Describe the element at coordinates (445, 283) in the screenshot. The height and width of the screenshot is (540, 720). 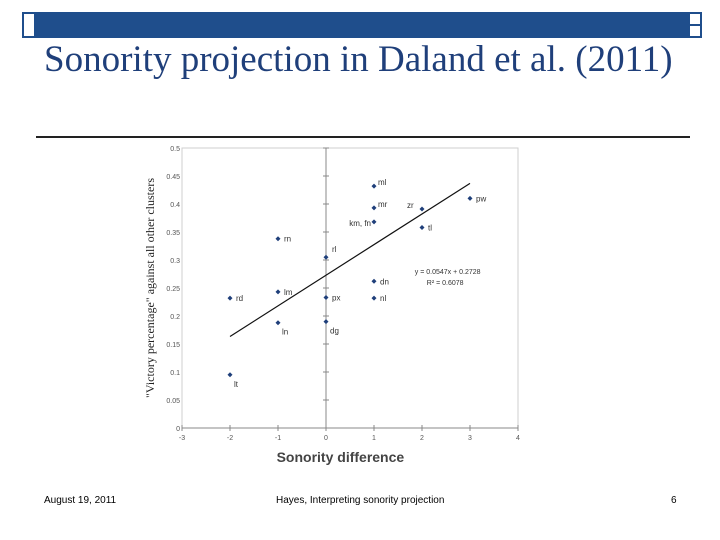
I see `r-squared-label: R² = 0.6078` at that location.